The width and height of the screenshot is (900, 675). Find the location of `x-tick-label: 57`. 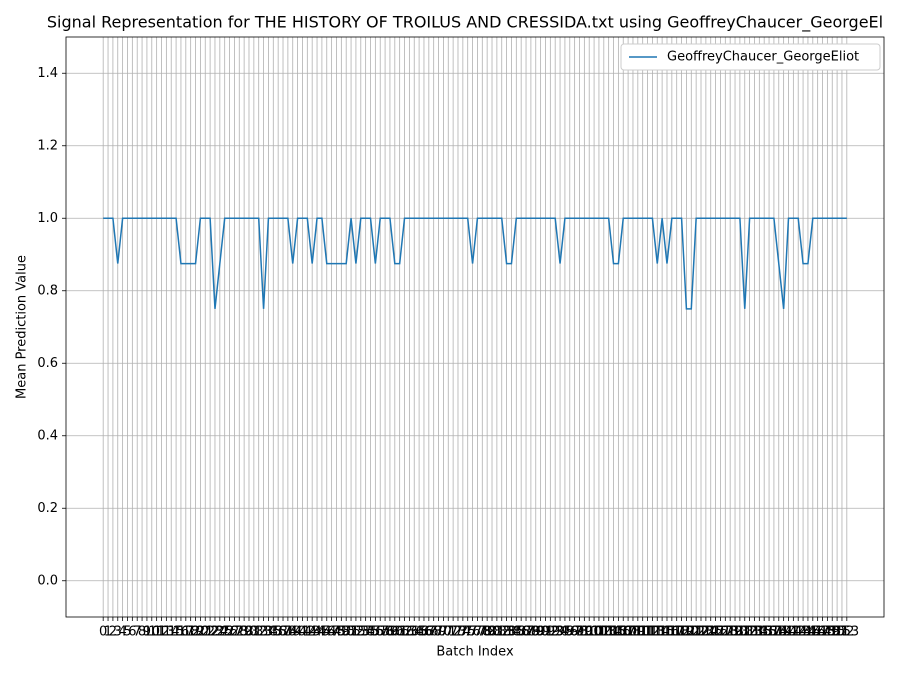

x-tick-label: 57 is located at coordinates (380, 632).